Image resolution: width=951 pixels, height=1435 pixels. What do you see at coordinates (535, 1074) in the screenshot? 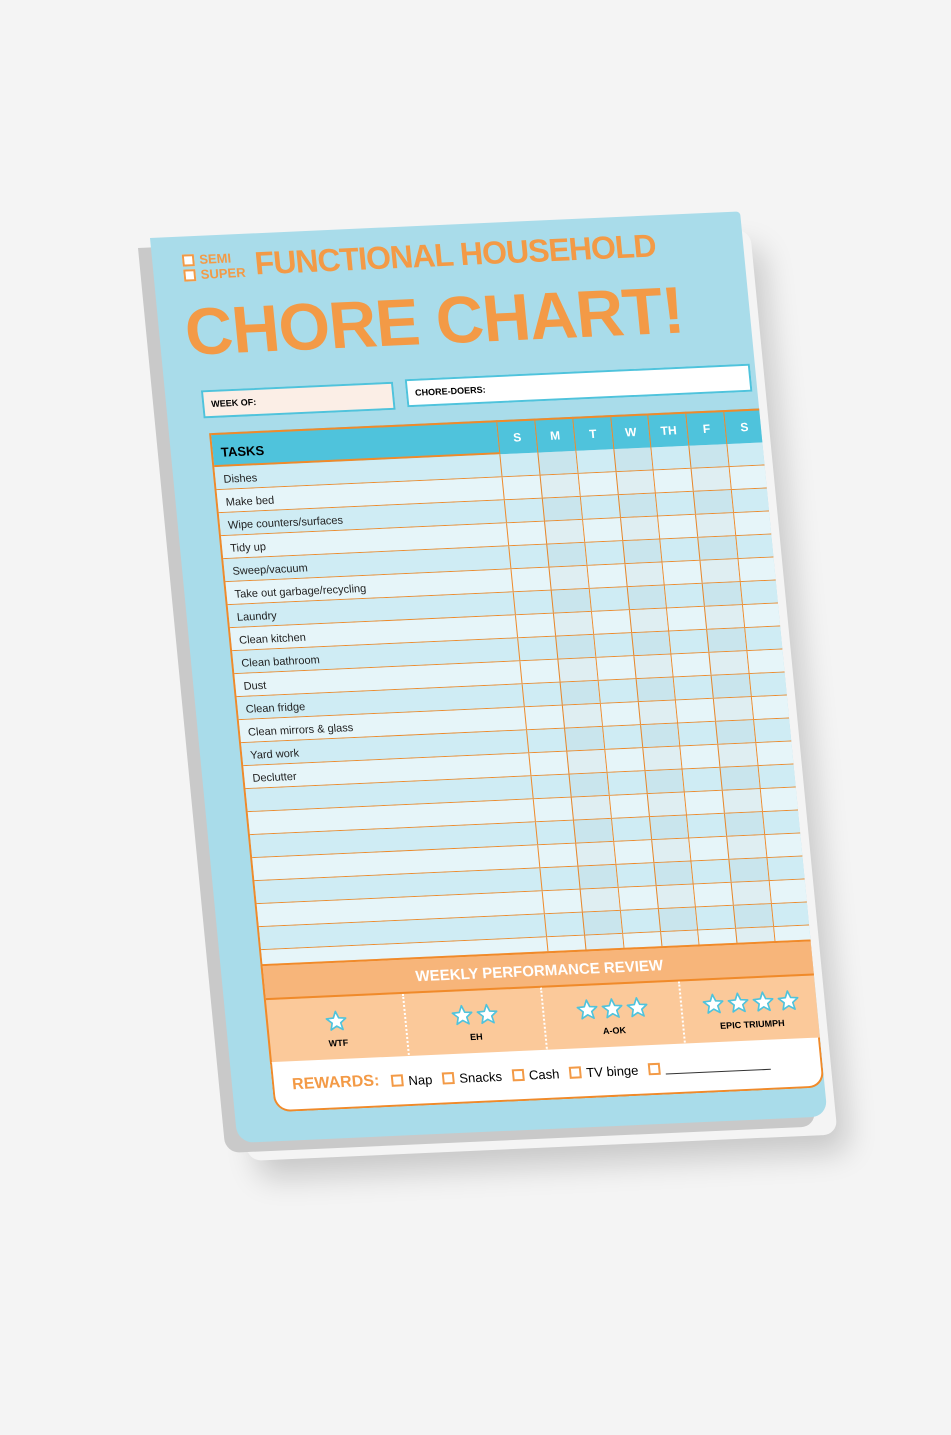
I see `reward-option: Cash` at bounding box center [535, 1074].